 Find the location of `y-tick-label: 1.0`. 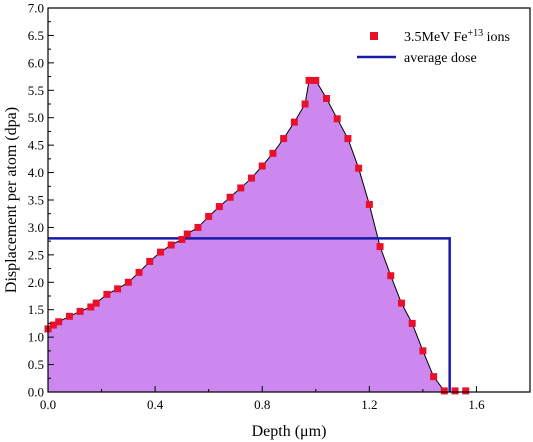

y-tick-label: 1.0 is located at coordinates (36, 337).